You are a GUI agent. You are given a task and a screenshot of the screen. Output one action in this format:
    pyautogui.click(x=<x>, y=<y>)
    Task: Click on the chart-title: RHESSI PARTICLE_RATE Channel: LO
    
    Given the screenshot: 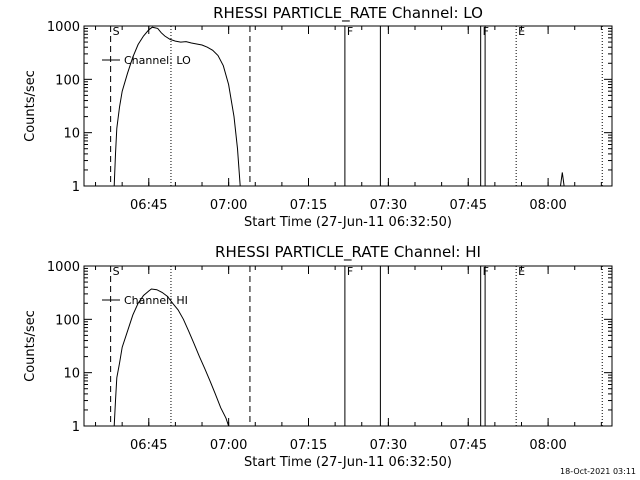 What is the action you would take?
    pyautogui.click(x=348, y=13)
    